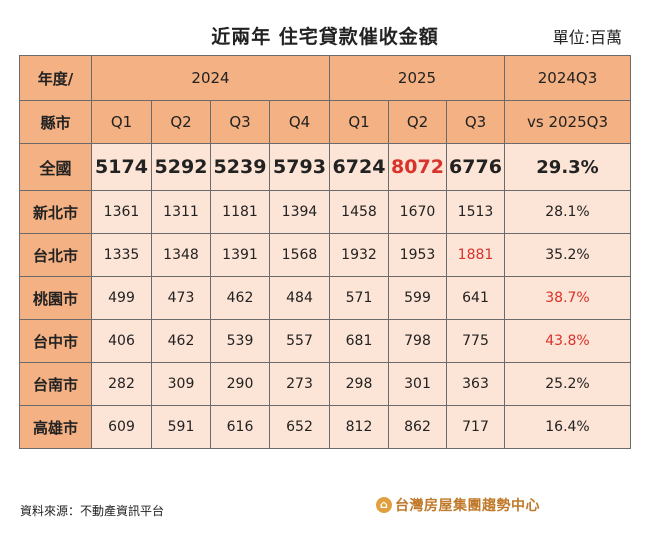 This screenshot has height=534, width=650. What do you see at coordinates (359, 341) in the screenshot?
I see `table-cell: 681` at bounding box center [359, 341].